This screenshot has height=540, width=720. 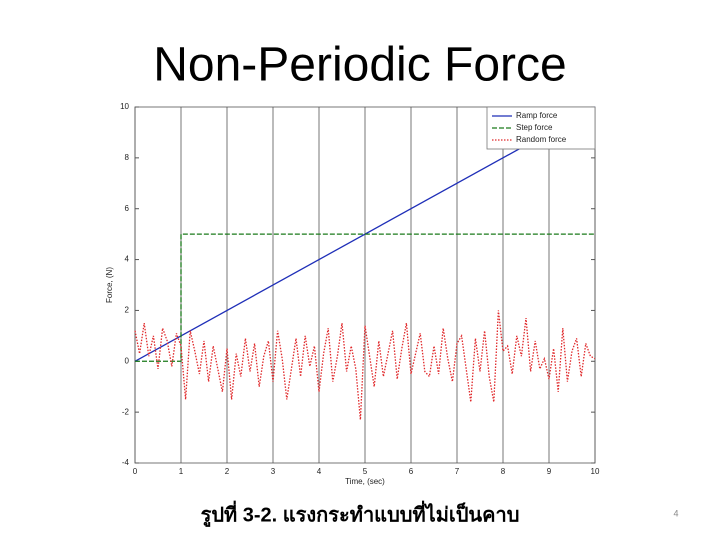 I want to click on x-tick-label: 2, so click(x=227, y=471).